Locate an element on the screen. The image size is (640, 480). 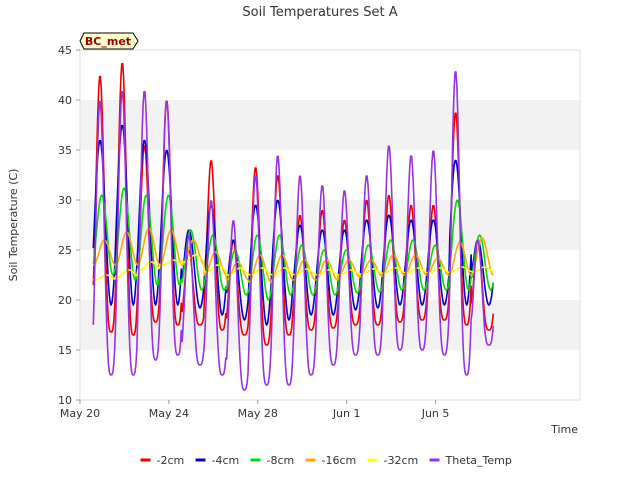
y-tick-label: 35 is located at coordinates (65, 150).